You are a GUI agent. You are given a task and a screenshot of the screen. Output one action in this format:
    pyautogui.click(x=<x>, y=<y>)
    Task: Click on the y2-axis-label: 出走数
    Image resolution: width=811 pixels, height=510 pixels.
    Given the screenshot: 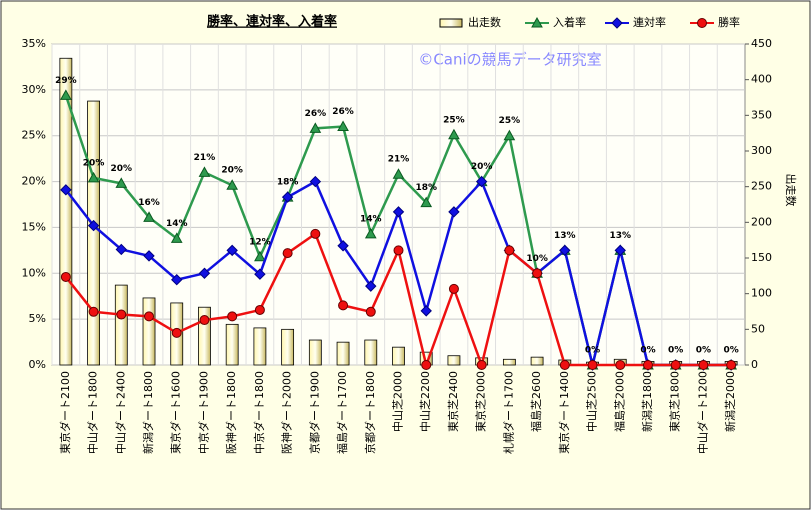 What is the action you would take?
    pyautogui.click(x=791, y=190)
    